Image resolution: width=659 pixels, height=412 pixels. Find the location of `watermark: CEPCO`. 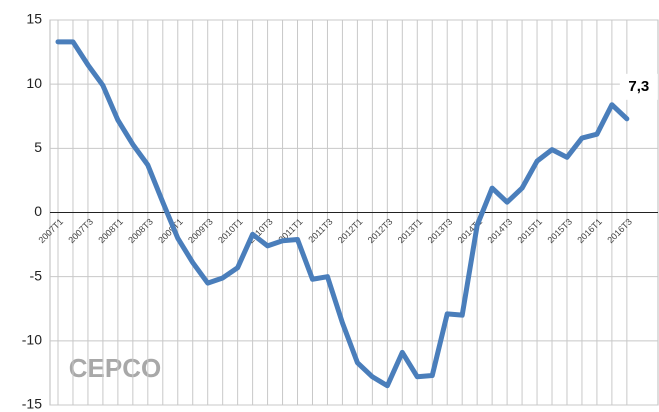

watermark: CEPCO is located at coordinates (115, 368).